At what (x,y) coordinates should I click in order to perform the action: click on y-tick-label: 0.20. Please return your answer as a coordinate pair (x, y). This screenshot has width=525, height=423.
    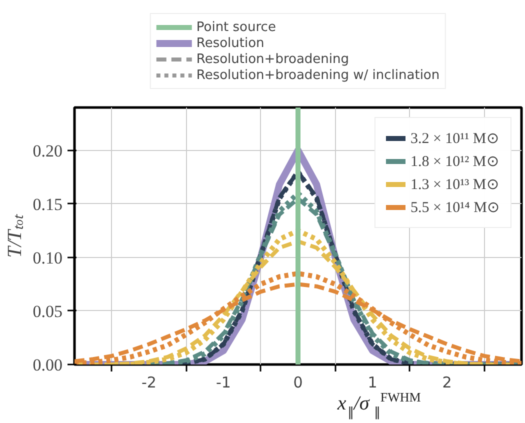
    Looking at the image, I should click on (47, 150).